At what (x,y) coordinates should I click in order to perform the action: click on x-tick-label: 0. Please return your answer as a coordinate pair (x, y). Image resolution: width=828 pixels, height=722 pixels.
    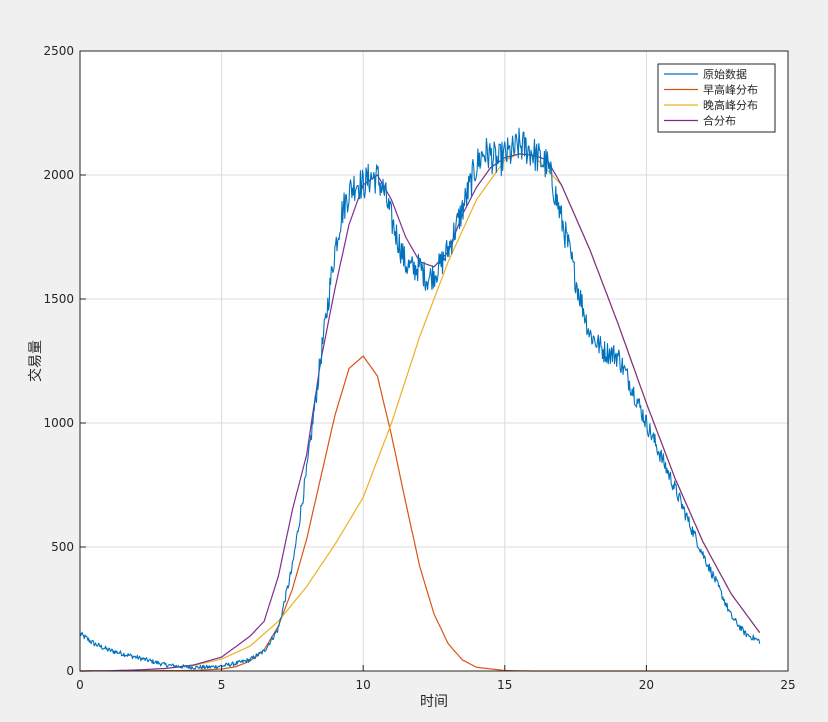
    Looking at the image, I should click on (80, 685).